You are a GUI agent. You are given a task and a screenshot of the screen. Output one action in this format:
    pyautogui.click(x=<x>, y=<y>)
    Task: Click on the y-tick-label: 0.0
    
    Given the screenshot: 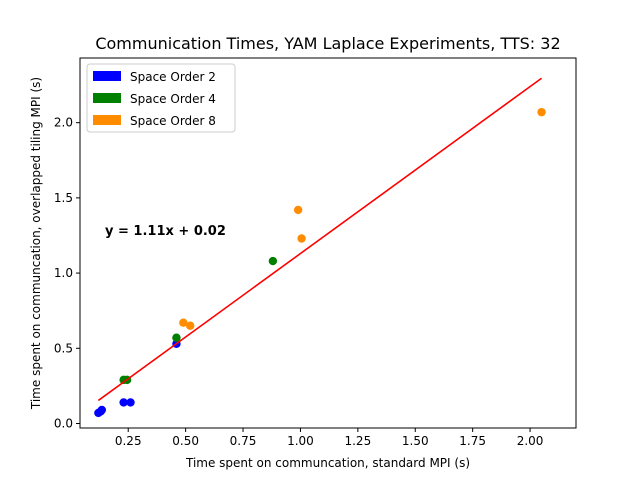 What is the action you would take?
    pyautogui.click(x=63, y=423)
    